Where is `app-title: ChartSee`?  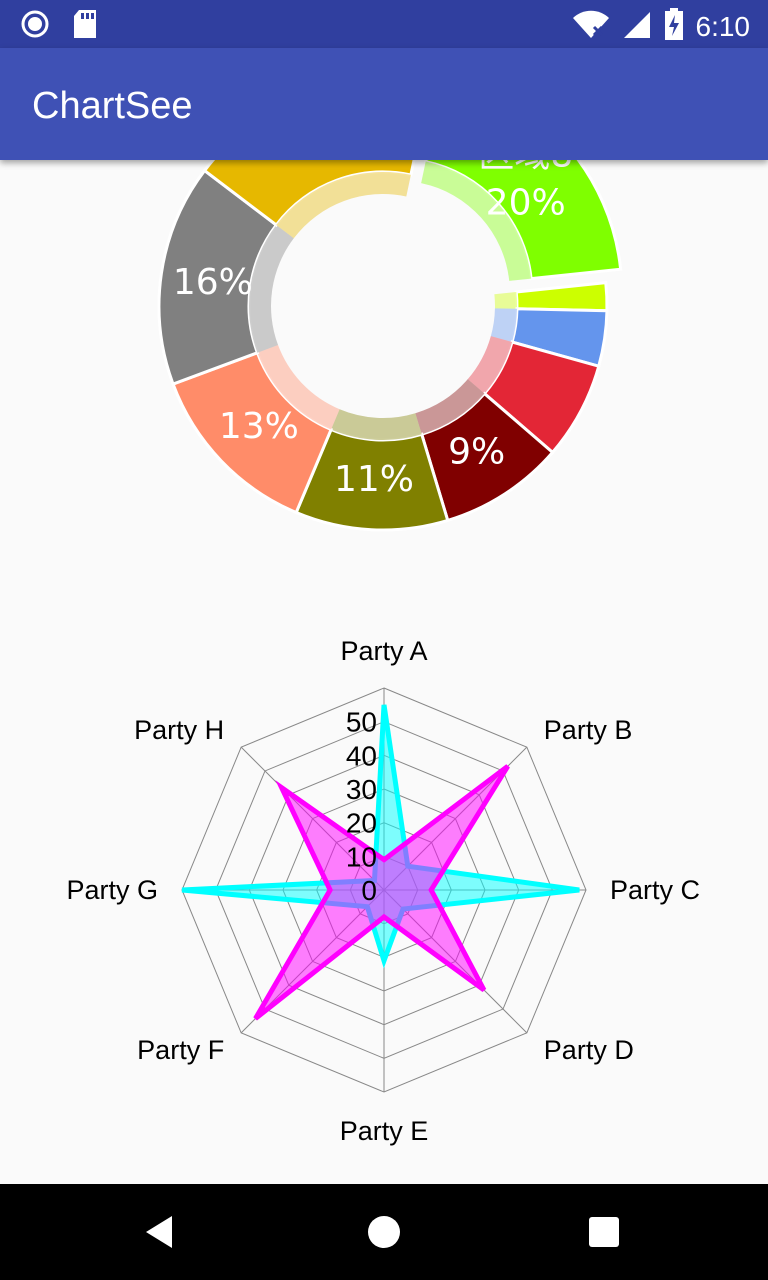 app-title: ChartSee is located at coordinates (112, 106).